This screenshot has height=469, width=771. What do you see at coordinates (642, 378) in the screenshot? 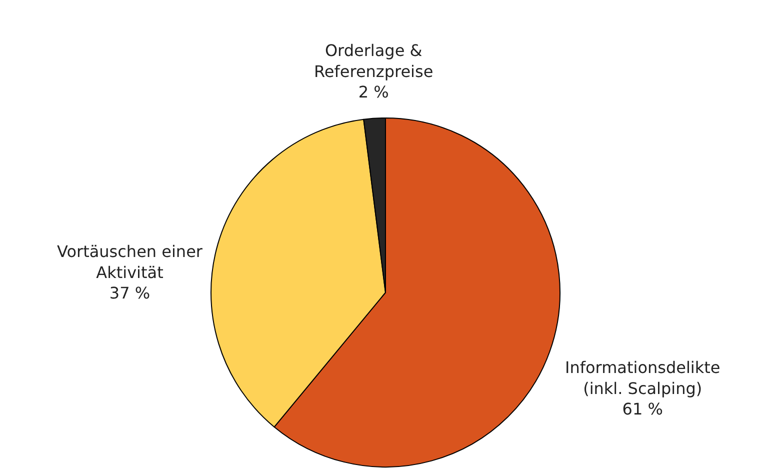
I see `slice-label: Informationsdelikte (inkl. Scalping)` at bounding box center [642, 378].